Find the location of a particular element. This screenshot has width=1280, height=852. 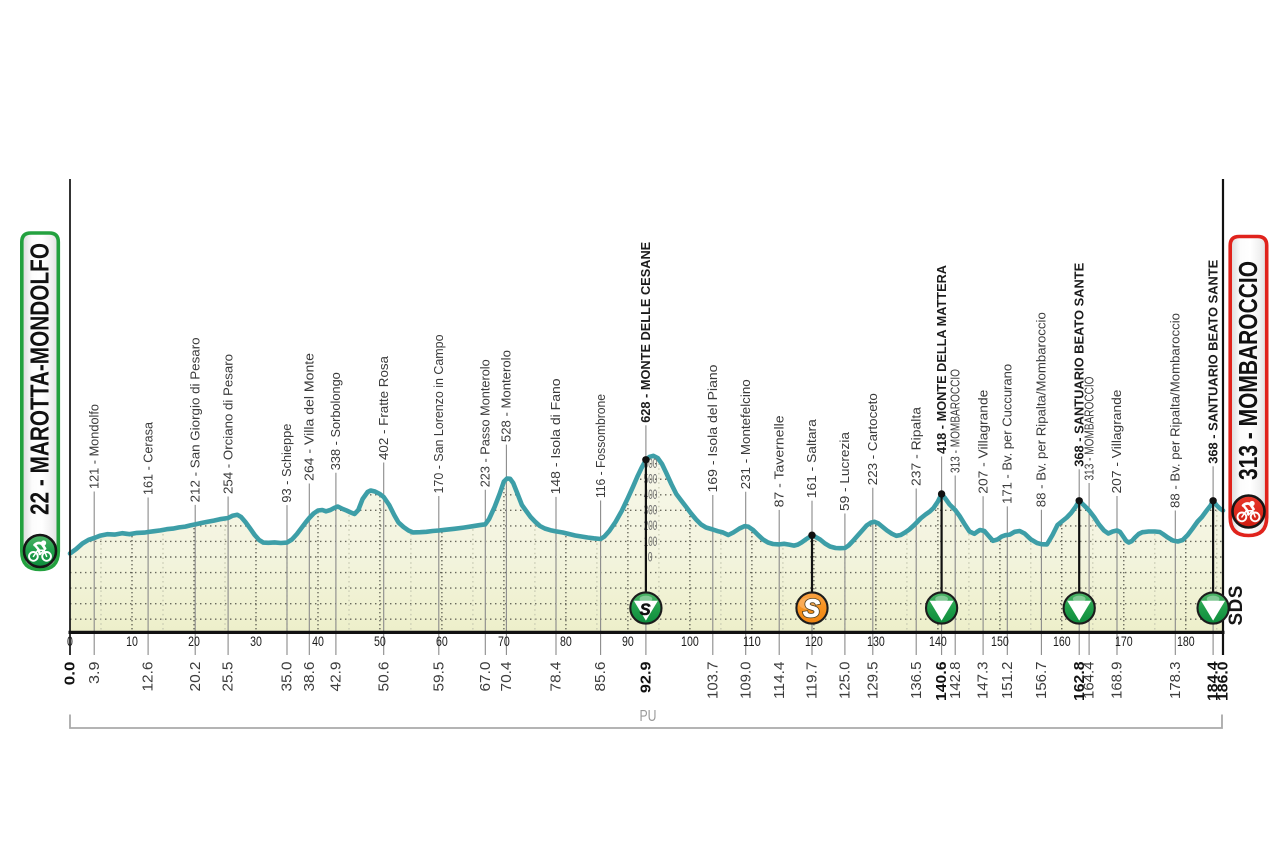

svg-text: 161 - Saltara is located at coordinates (811, 458).